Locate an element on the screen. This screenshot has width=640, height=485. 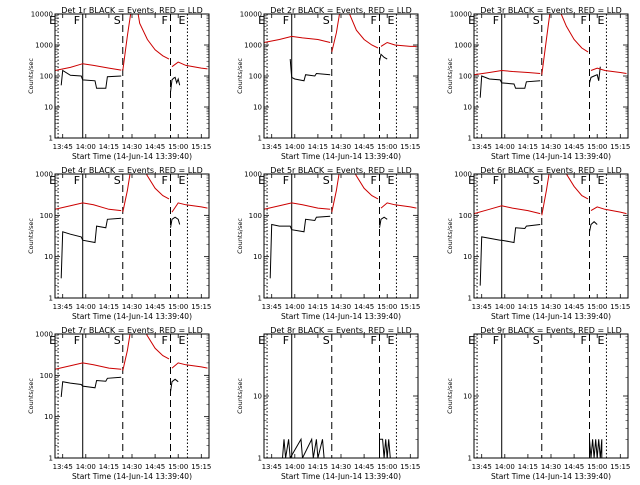
panel-title: Det 7r BLACK = Events, RED = LLD is located at coordinates (132, 330).